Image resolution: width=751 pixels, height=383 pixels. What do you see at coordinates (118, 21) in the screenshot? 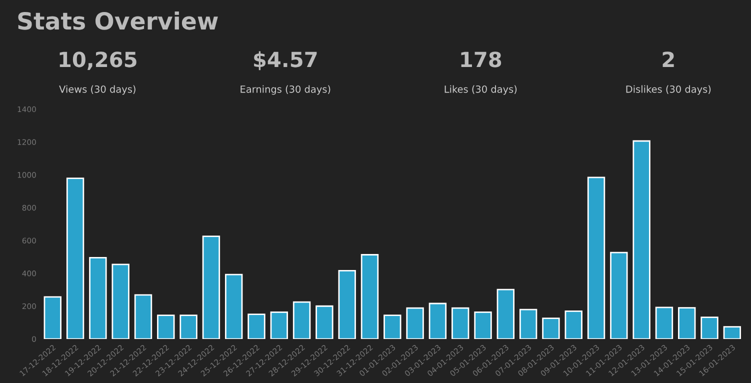
I see `chart-title: Stats Overview` at bounding box center [118, 21].